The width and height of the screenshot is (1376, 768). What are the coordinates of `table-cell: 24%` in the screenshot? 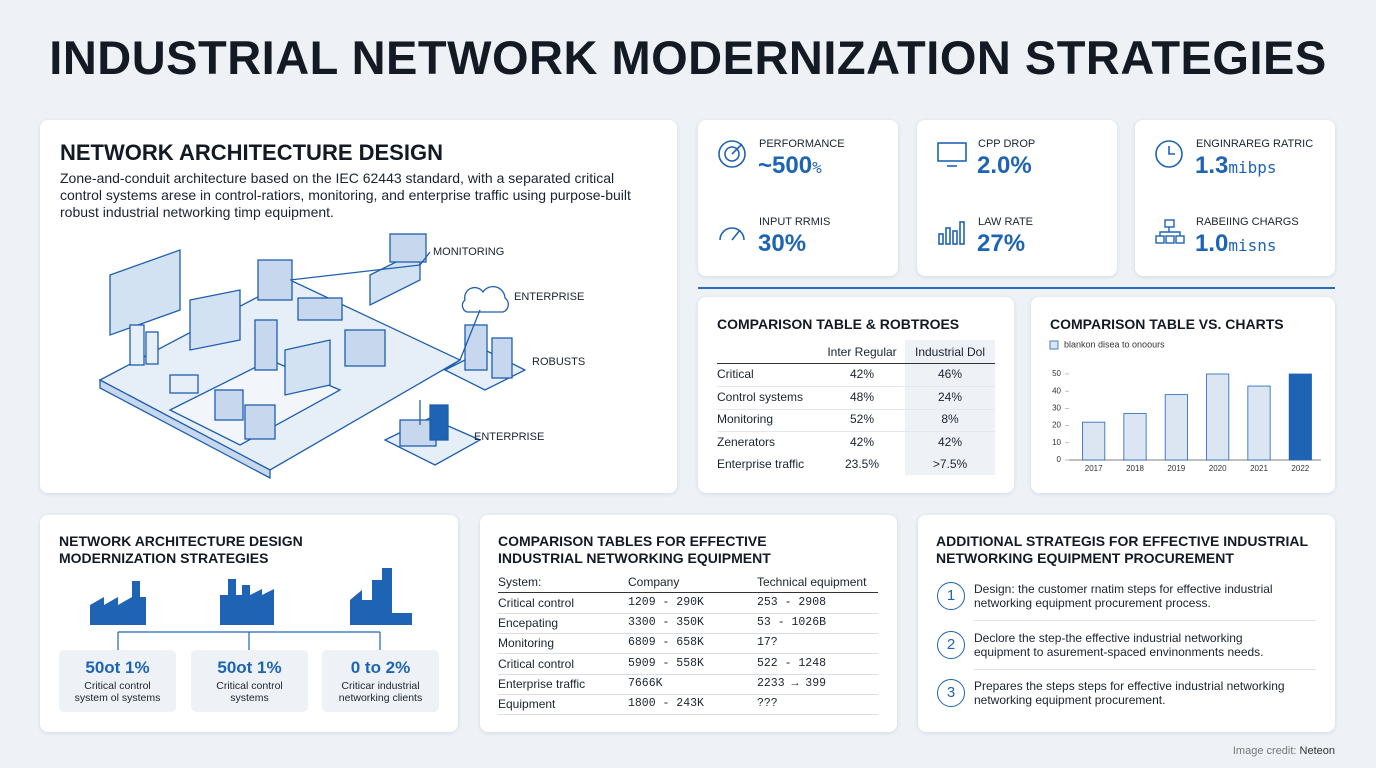 It's located at (950, 396).